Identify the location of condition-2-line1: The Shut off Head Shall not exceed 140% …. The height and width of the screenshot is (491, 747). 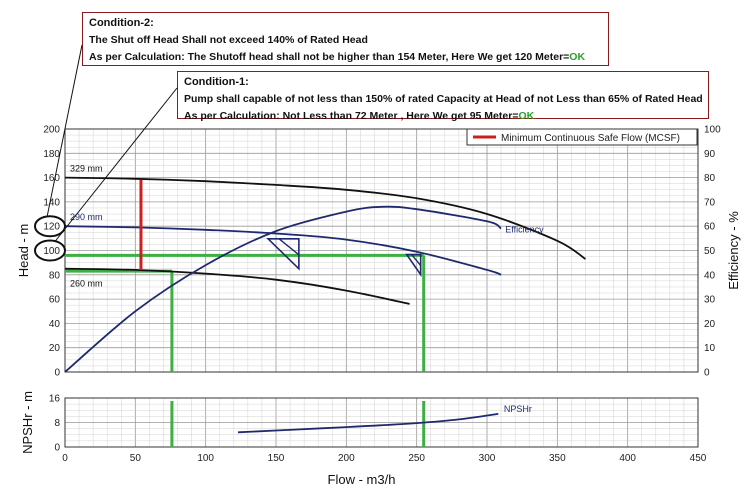
(228, 40).